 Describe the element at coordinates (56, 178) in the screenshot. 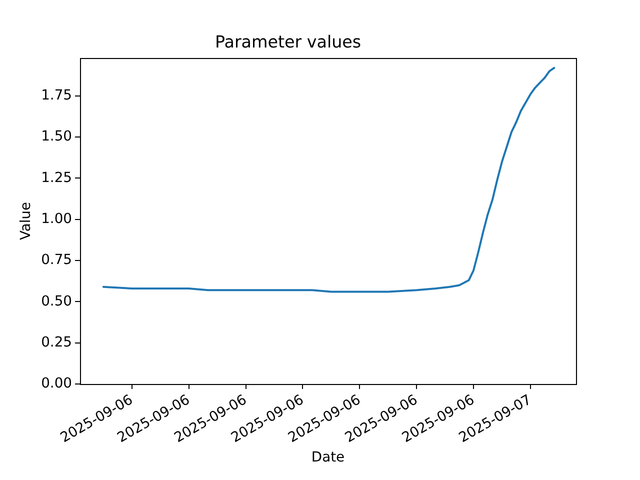

I see `y-tick-label: 1.25` at that location.